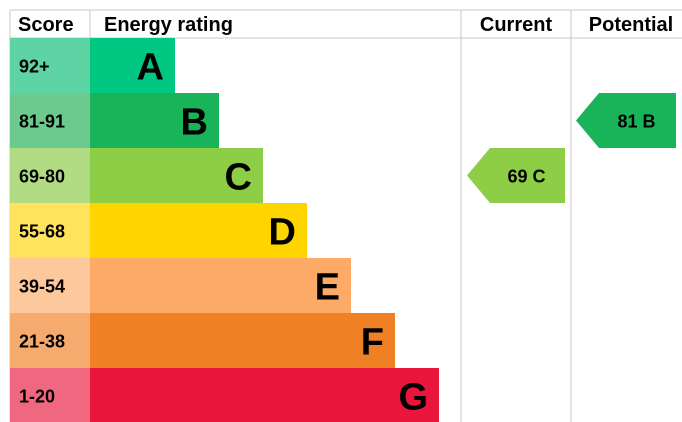  What do you see at coordinates (42, 342) in the screenshot?
I see `score-label: 21-38` at bounding box center [42, 342].